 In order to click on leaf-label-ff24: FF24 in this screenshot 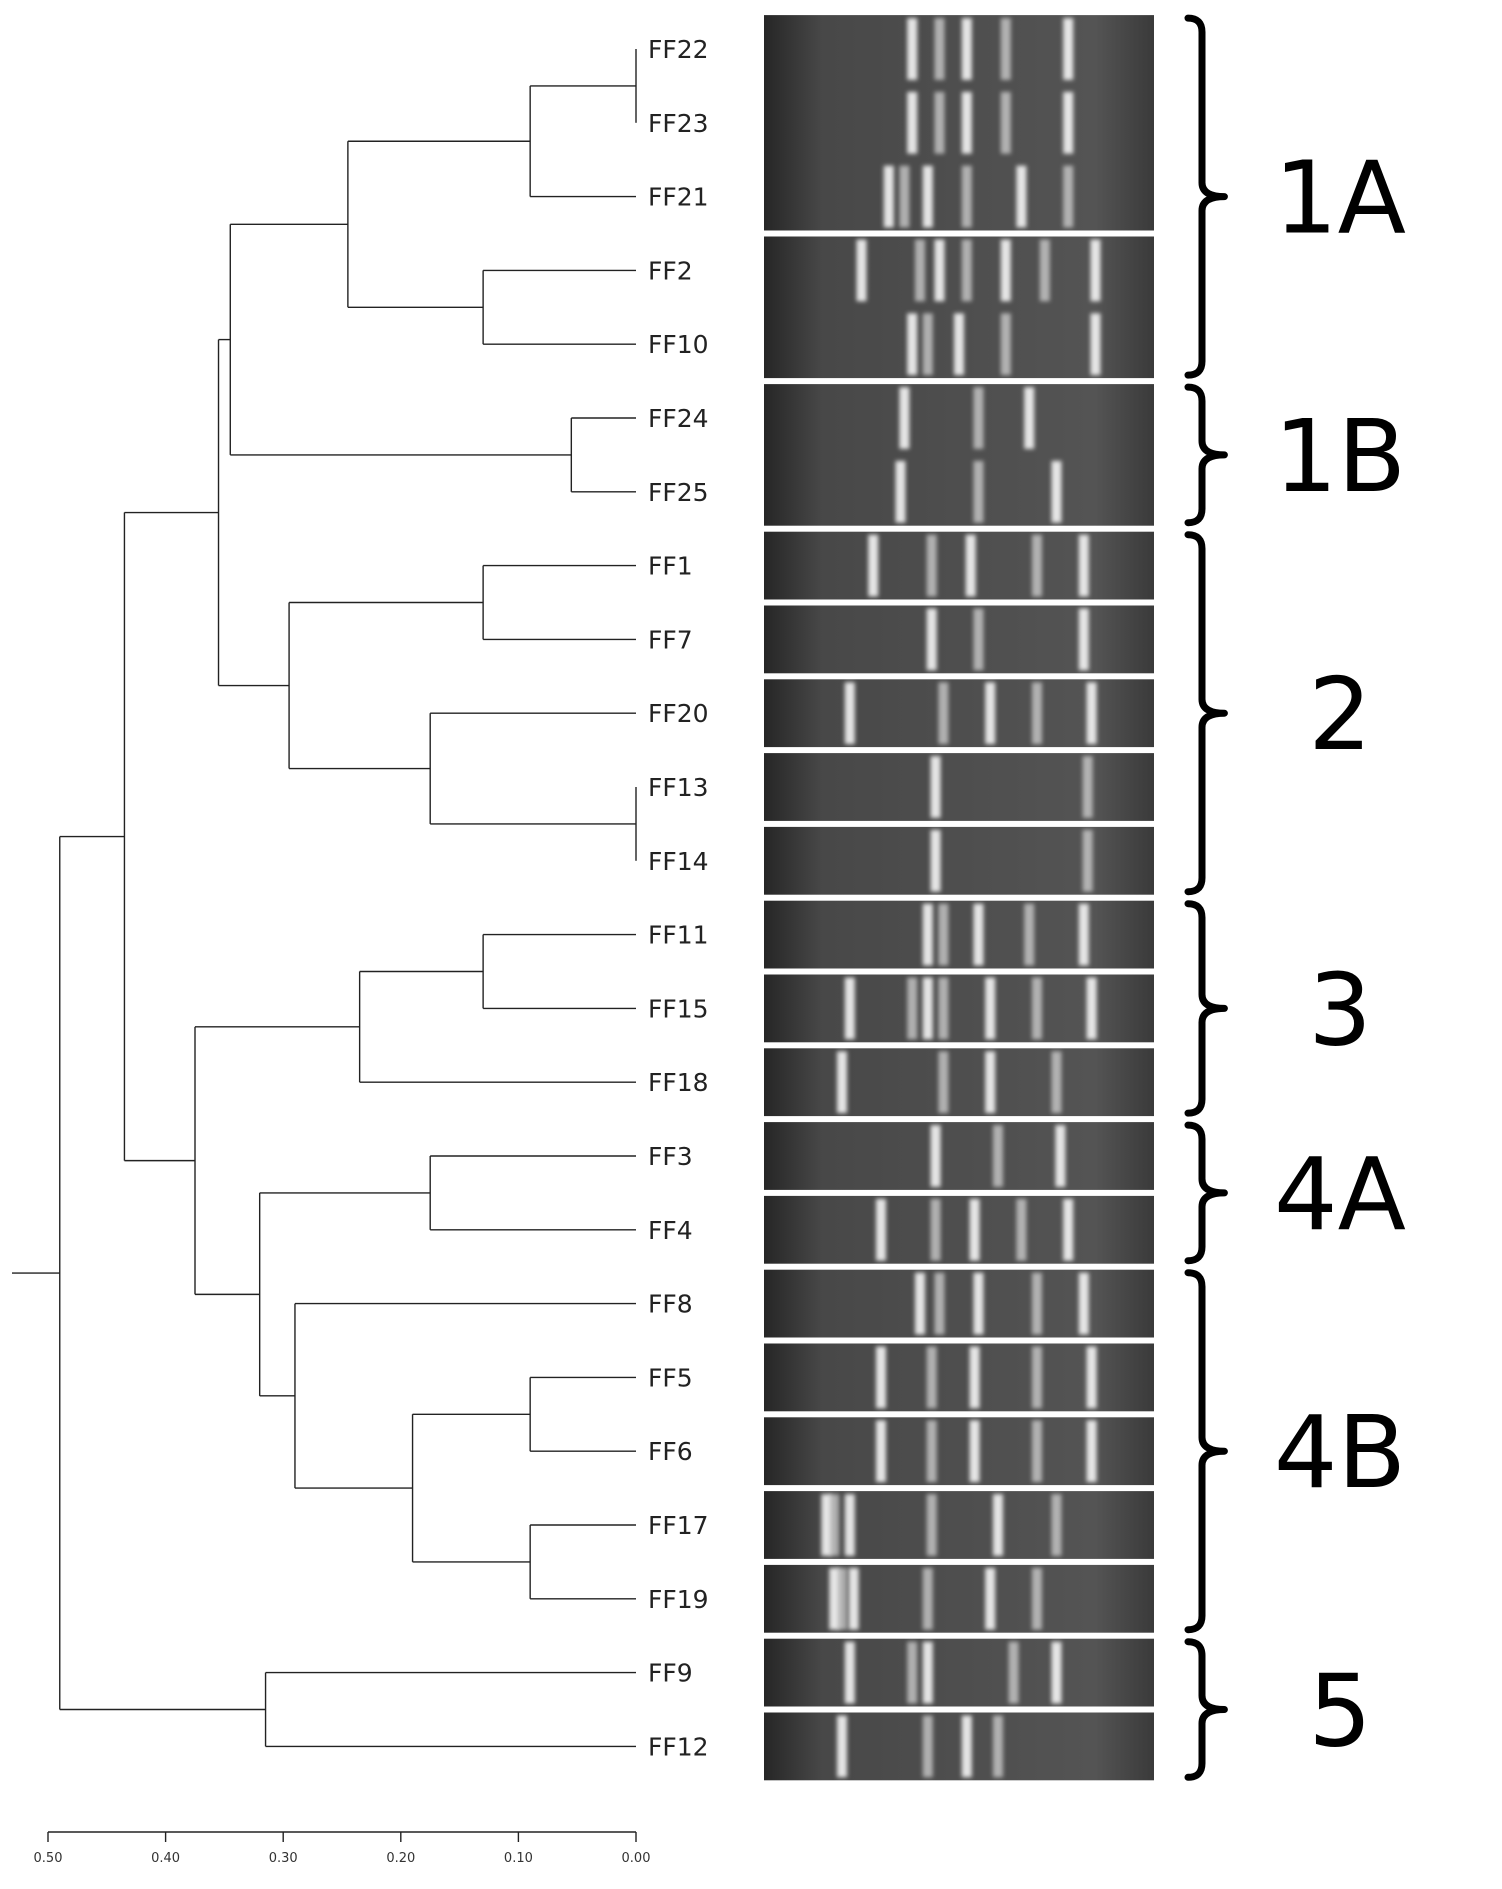, I will do `click(678, 418)`.